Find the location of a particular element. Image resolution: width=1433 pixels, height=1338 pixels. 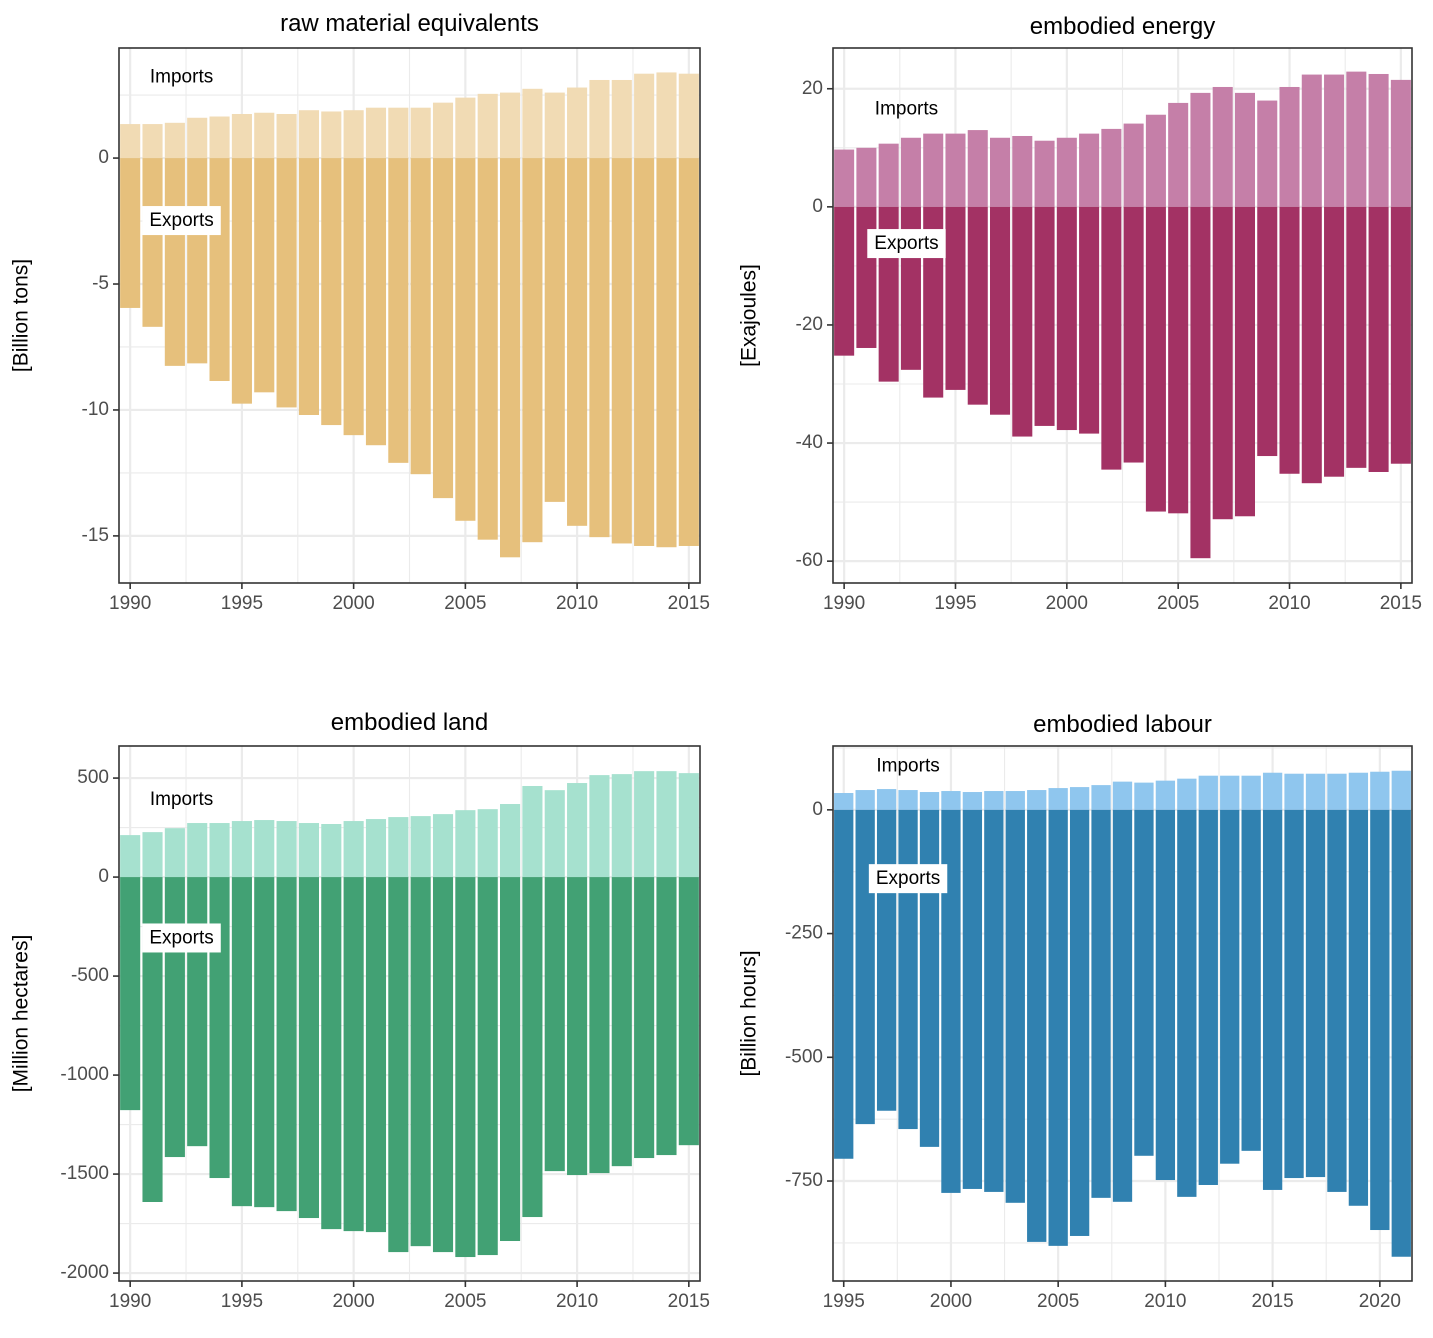

bar-imports-2020 is located at coordinates (1380, 790).